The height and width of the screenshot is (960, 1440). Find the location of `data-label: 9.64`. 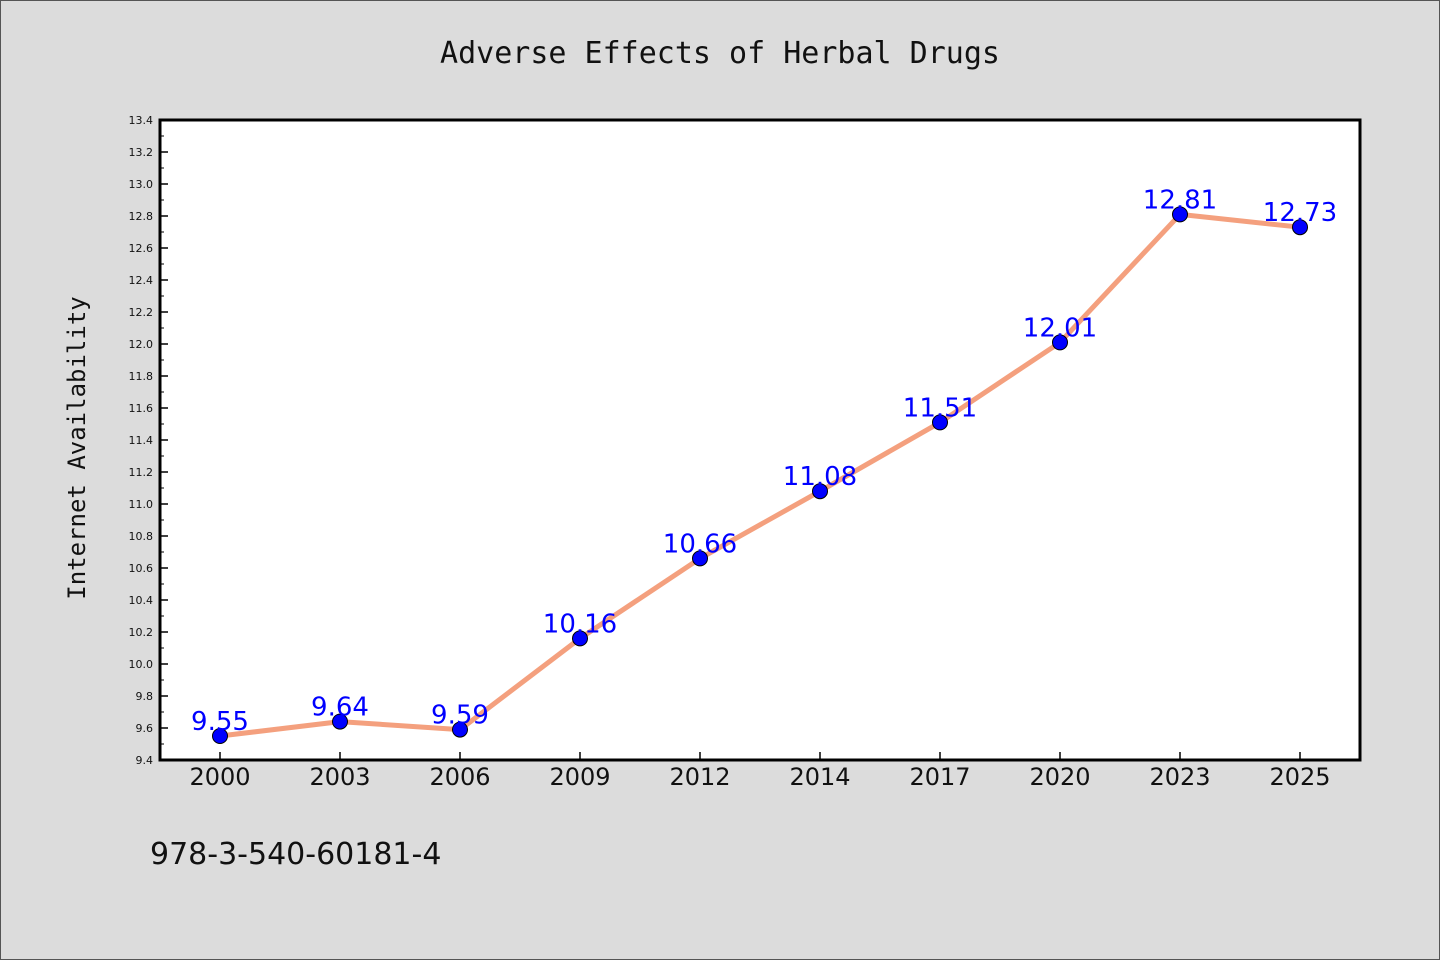

data-label: 9.64 is located at coordinates (340, 708).